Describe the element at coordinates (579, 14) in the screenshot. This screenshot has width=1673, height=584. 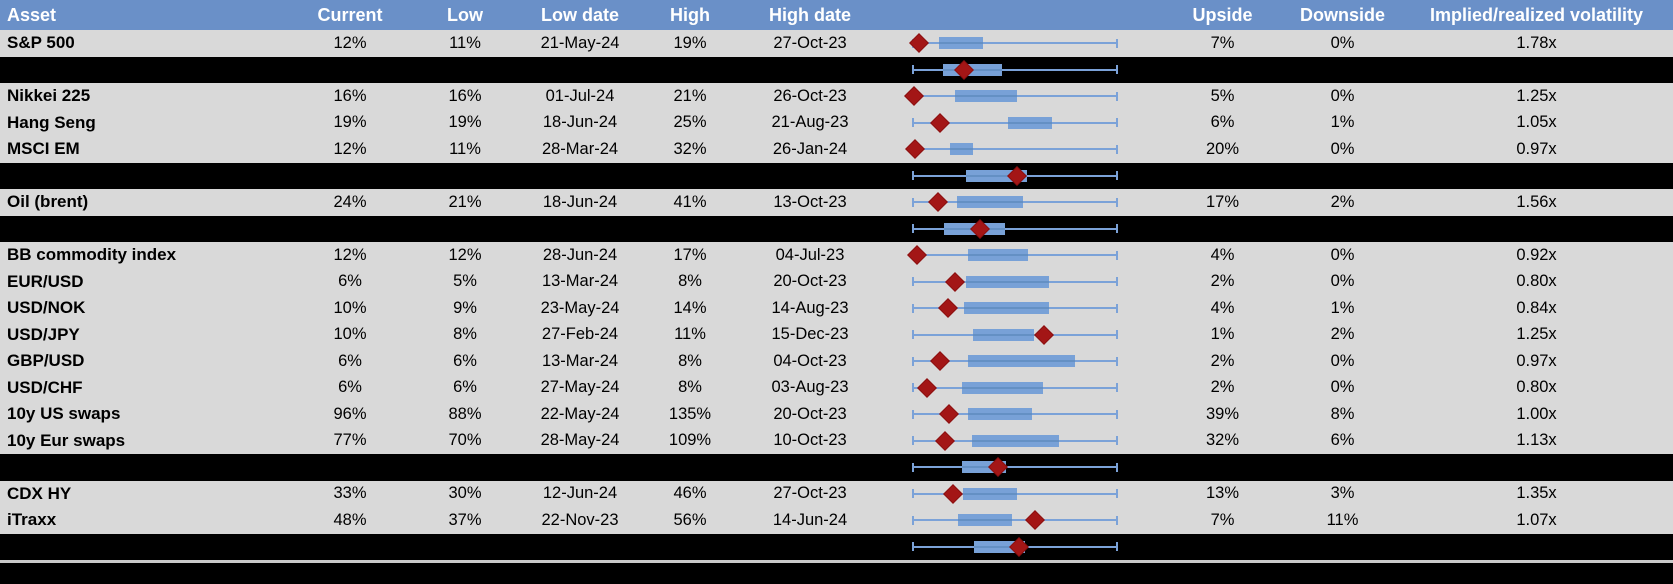
I see `col-header-low-date: Low date` at that location.